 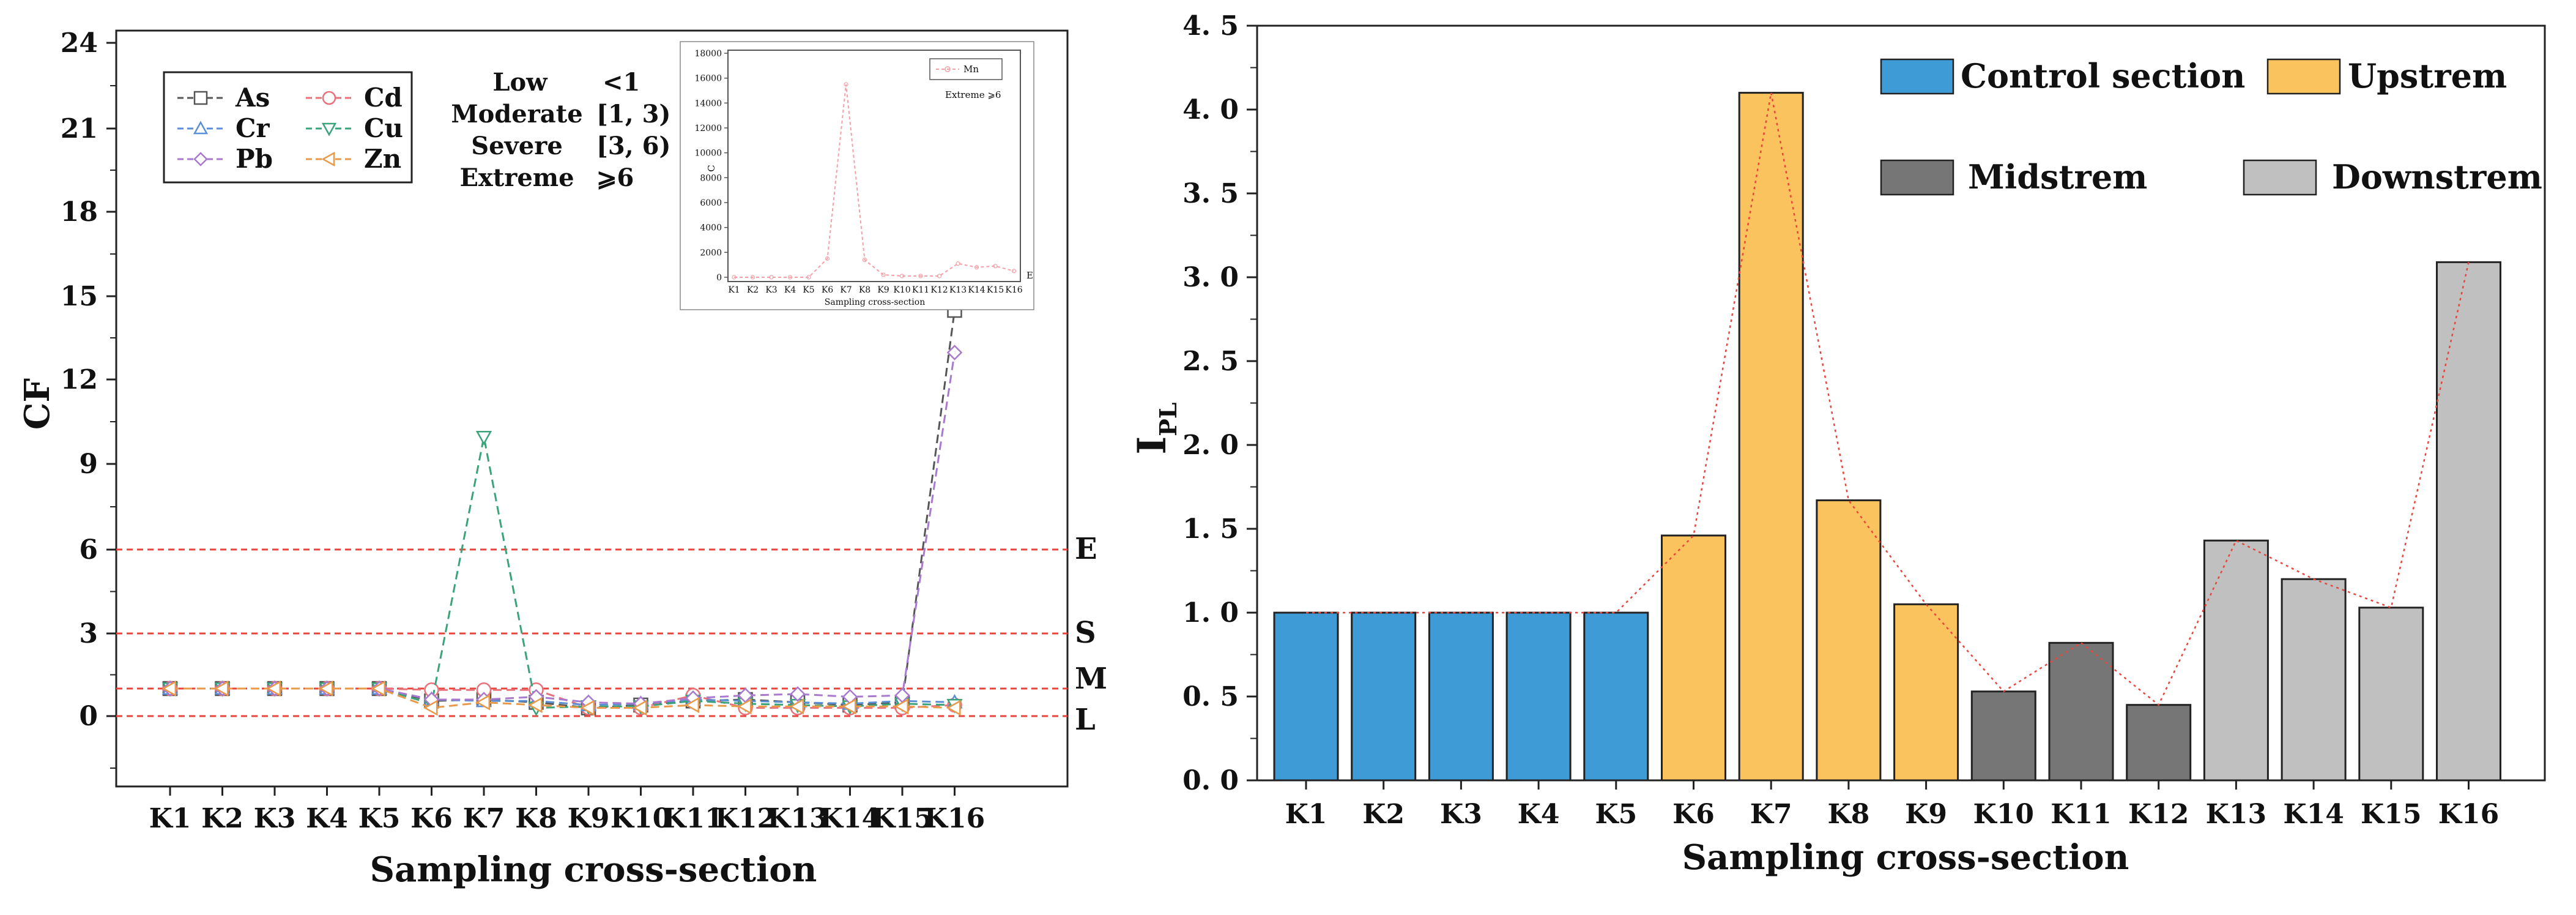 I want to click on ipl-y-axis-label: IPL, so click(x=1155, y=428).